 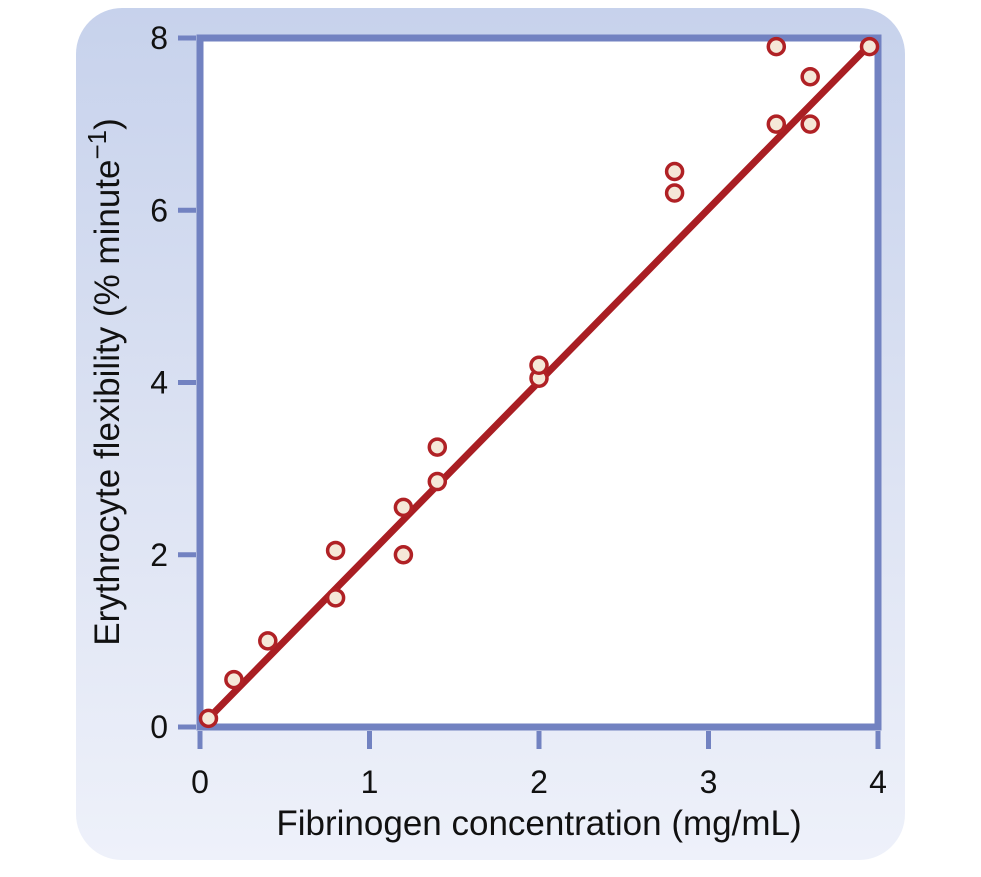 What do you see at coordinates (97, 145) in the screenshot?
I see `y-axis-label-superscript: −1` at bounding box center [97, 145].